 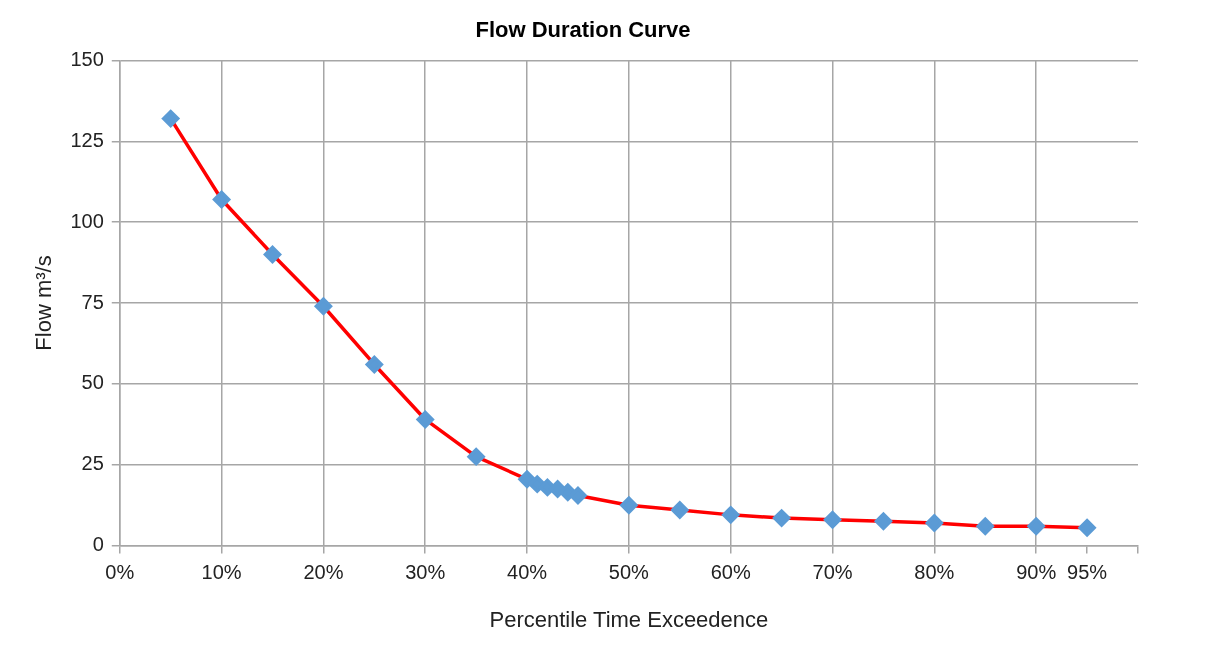 I want to click on x-tick-label: 80%, so click(x=934, y=572).